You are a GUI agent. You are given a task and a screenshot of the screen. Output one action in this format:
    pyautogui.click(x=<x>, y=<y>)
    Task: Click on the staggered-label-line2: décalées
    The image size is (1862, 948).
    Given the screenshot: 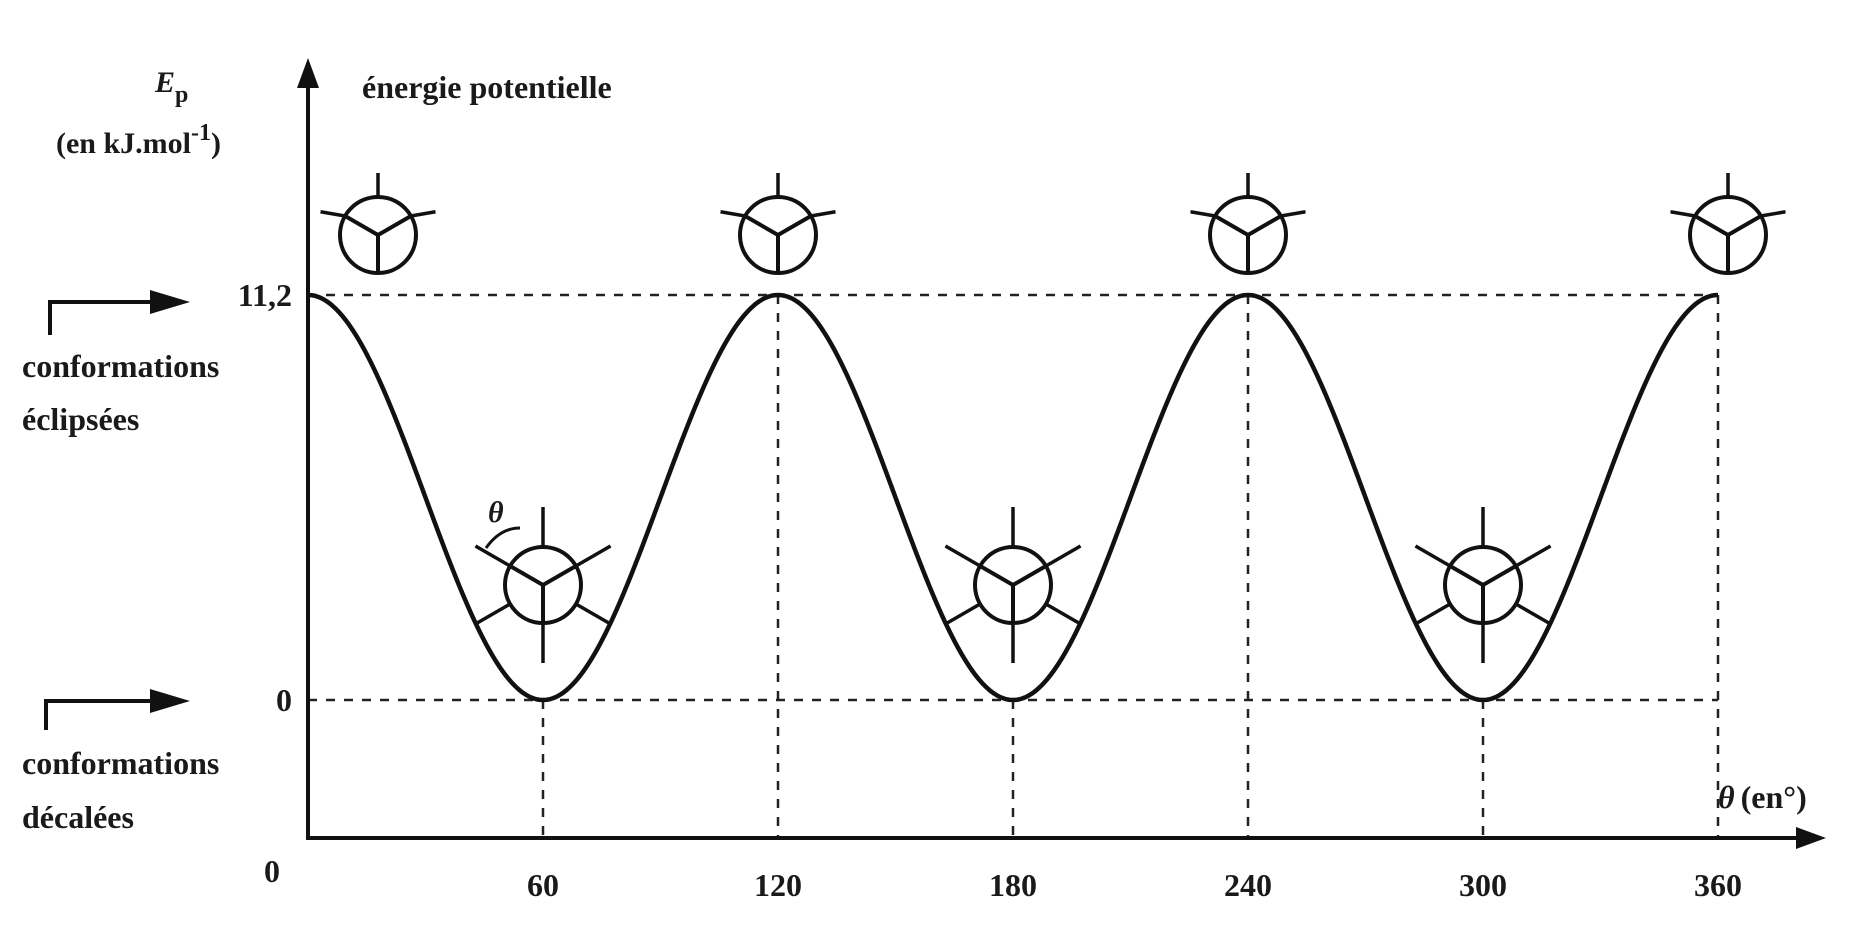 What is the action you would take?
    pyautogui.click(x=78, y=817)
    